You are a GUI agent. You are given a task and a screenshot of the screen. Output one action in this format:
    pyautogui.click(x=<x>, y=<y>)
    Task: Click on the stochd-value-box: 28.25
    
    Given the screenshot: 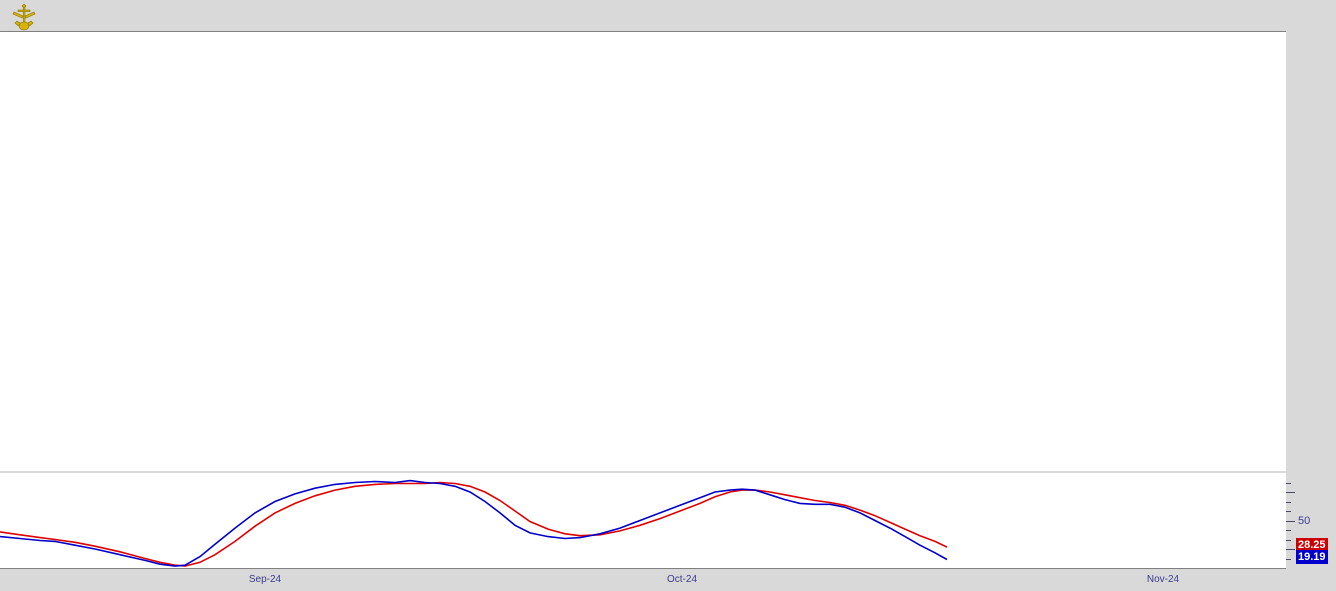 What is the action you would take?
    pyautogui.click(x=1312, y=545)
    